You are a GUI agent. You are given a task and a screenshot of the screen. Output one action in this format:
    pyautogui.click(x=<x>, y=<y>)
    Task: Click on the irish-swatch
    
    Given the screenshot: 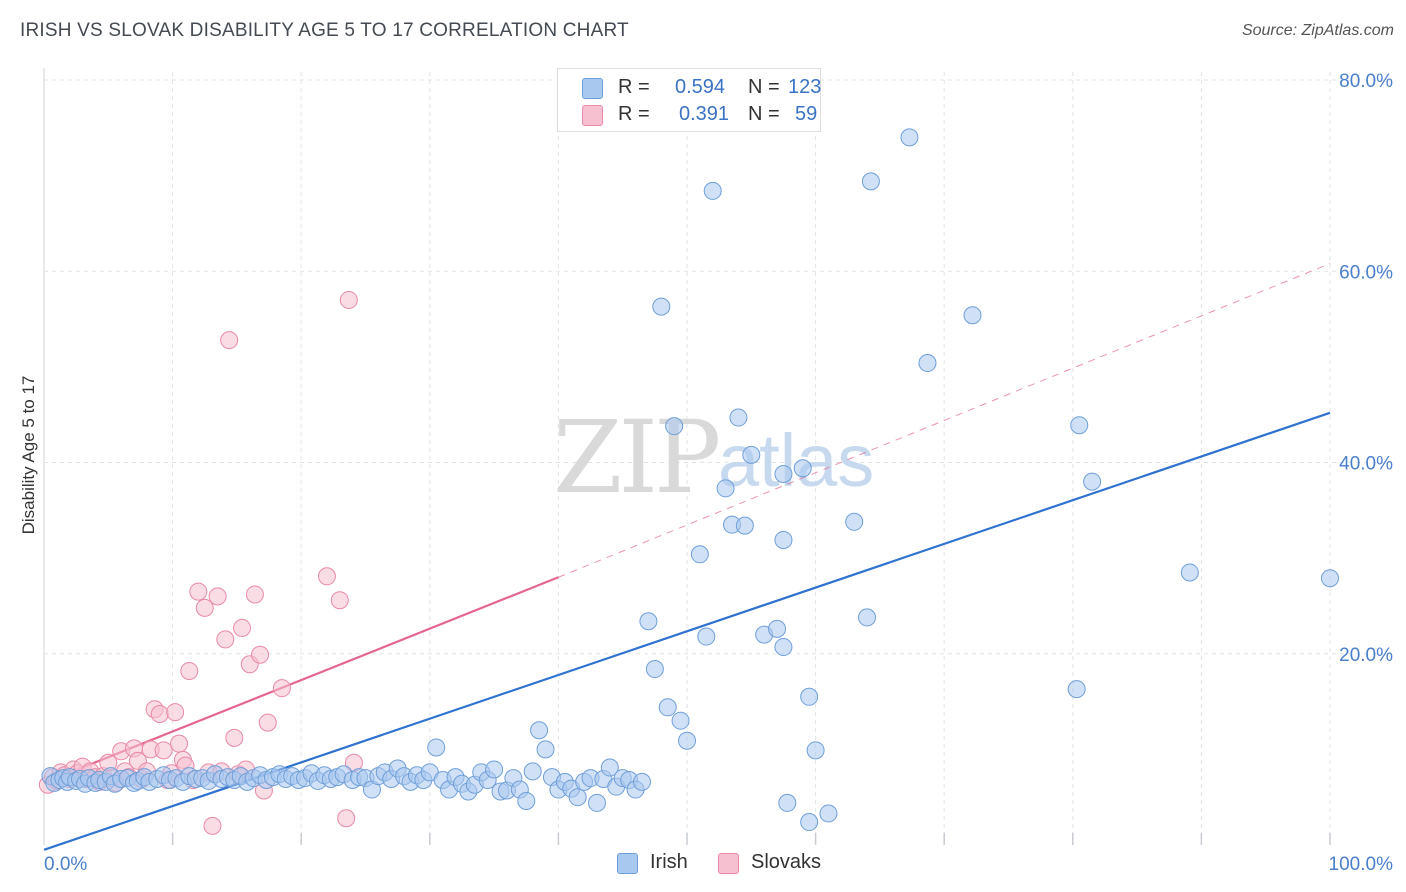 What is the action you would take?
    pyautogui.click(x=592, y=88)
    